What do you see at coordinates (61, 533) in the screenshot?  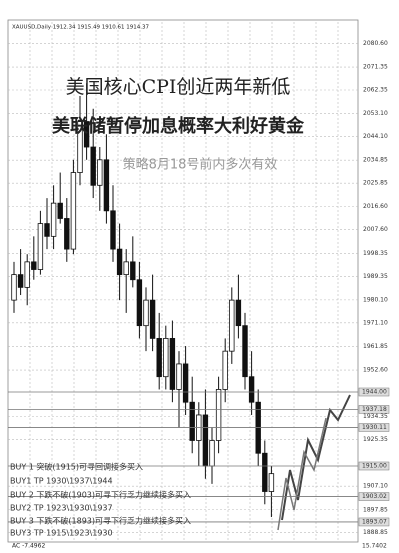 I see `annotation: BUY3 TP 1915\1923\1930` at bounding box center [61, 533].